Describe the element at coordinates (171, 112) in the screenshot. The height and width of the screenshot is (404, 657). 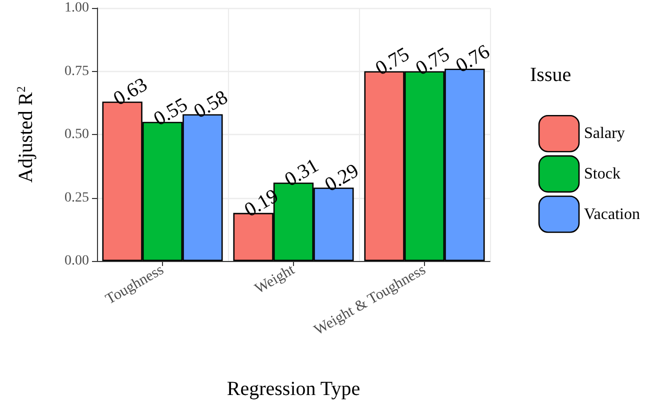
I see `data-label: 0.55` at that location.